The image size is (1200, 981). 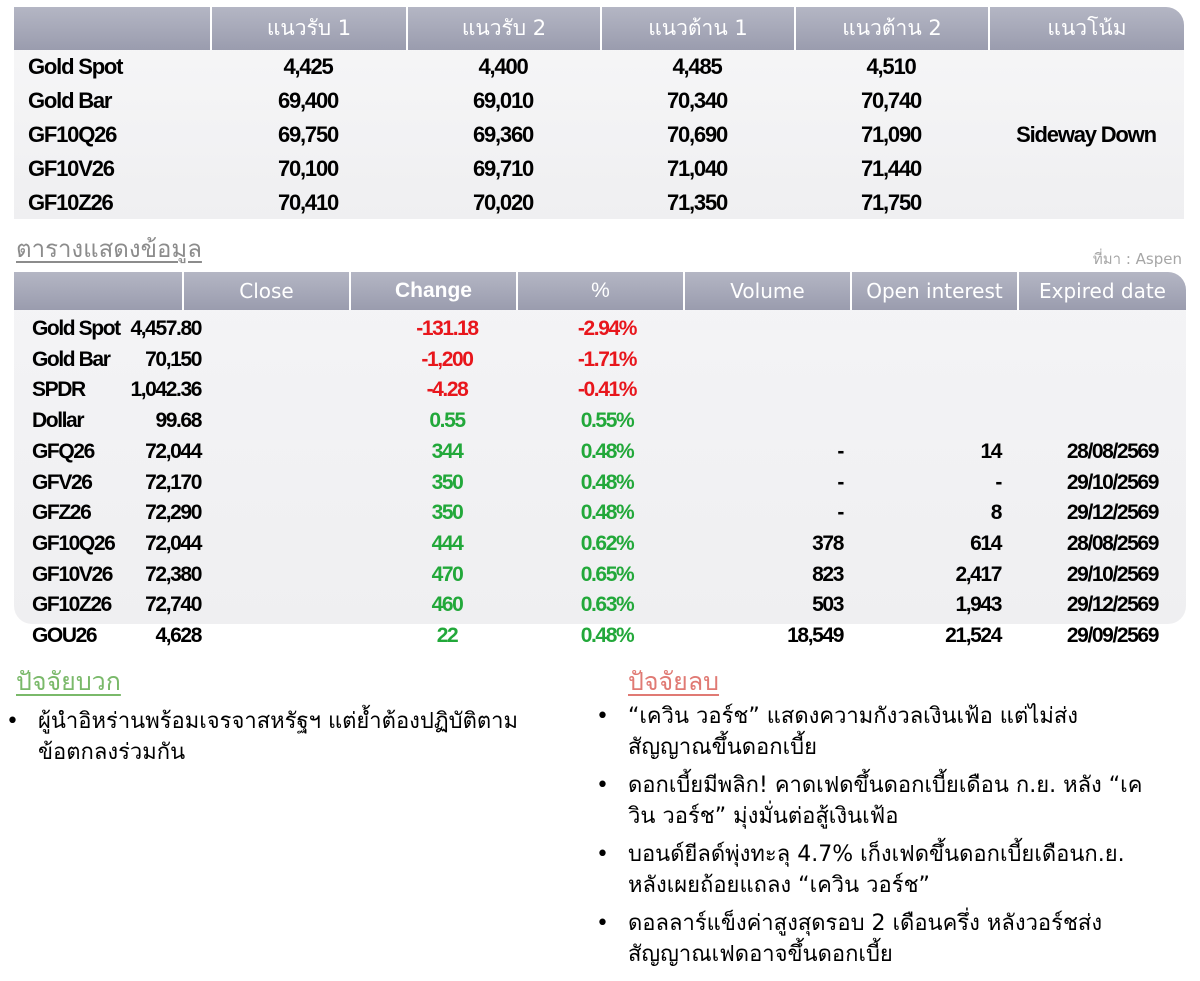 I want to click on dt-close-value: 4,628, so click(x=178, y=635).